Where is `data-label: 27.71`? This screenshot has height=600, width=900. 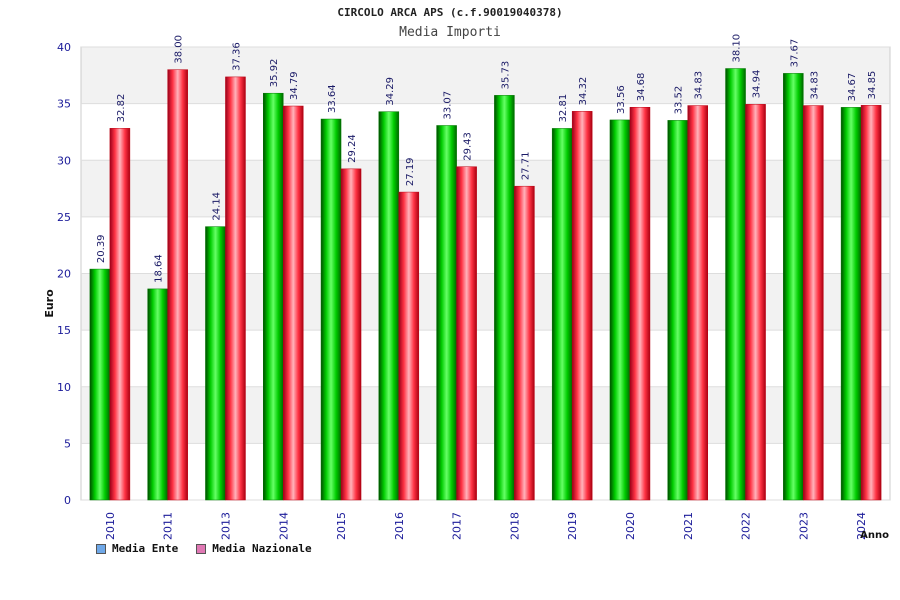
data-label: 27.71 is located at coordinates (525, 166).